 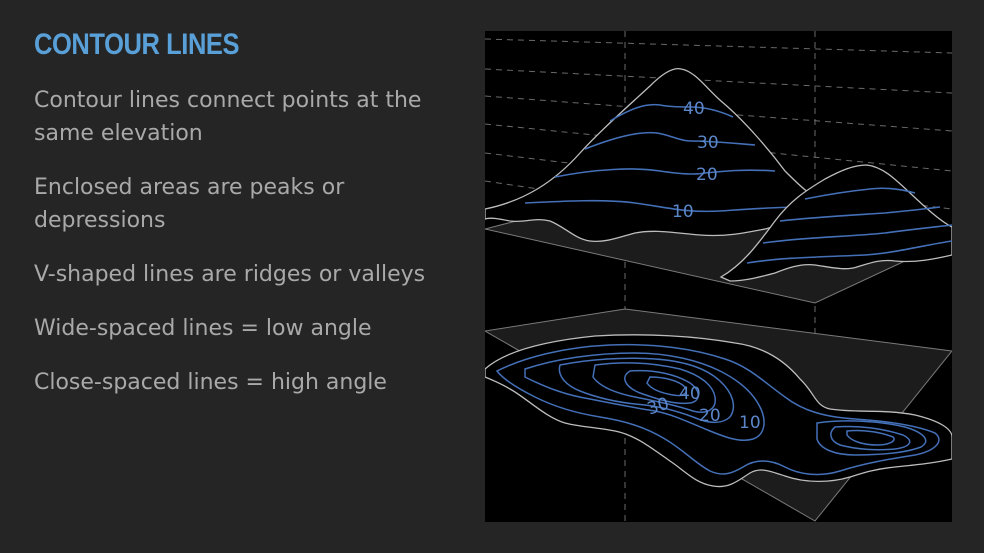 I want to click on map-label-20: 20, so click(x=710, y=416).